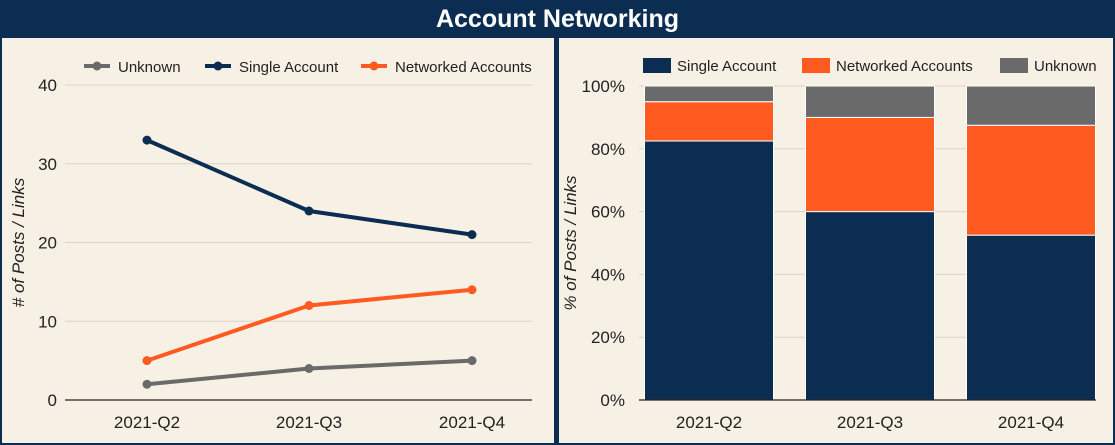  I want to click on y-tick-label: 20%, so click(608, 337).